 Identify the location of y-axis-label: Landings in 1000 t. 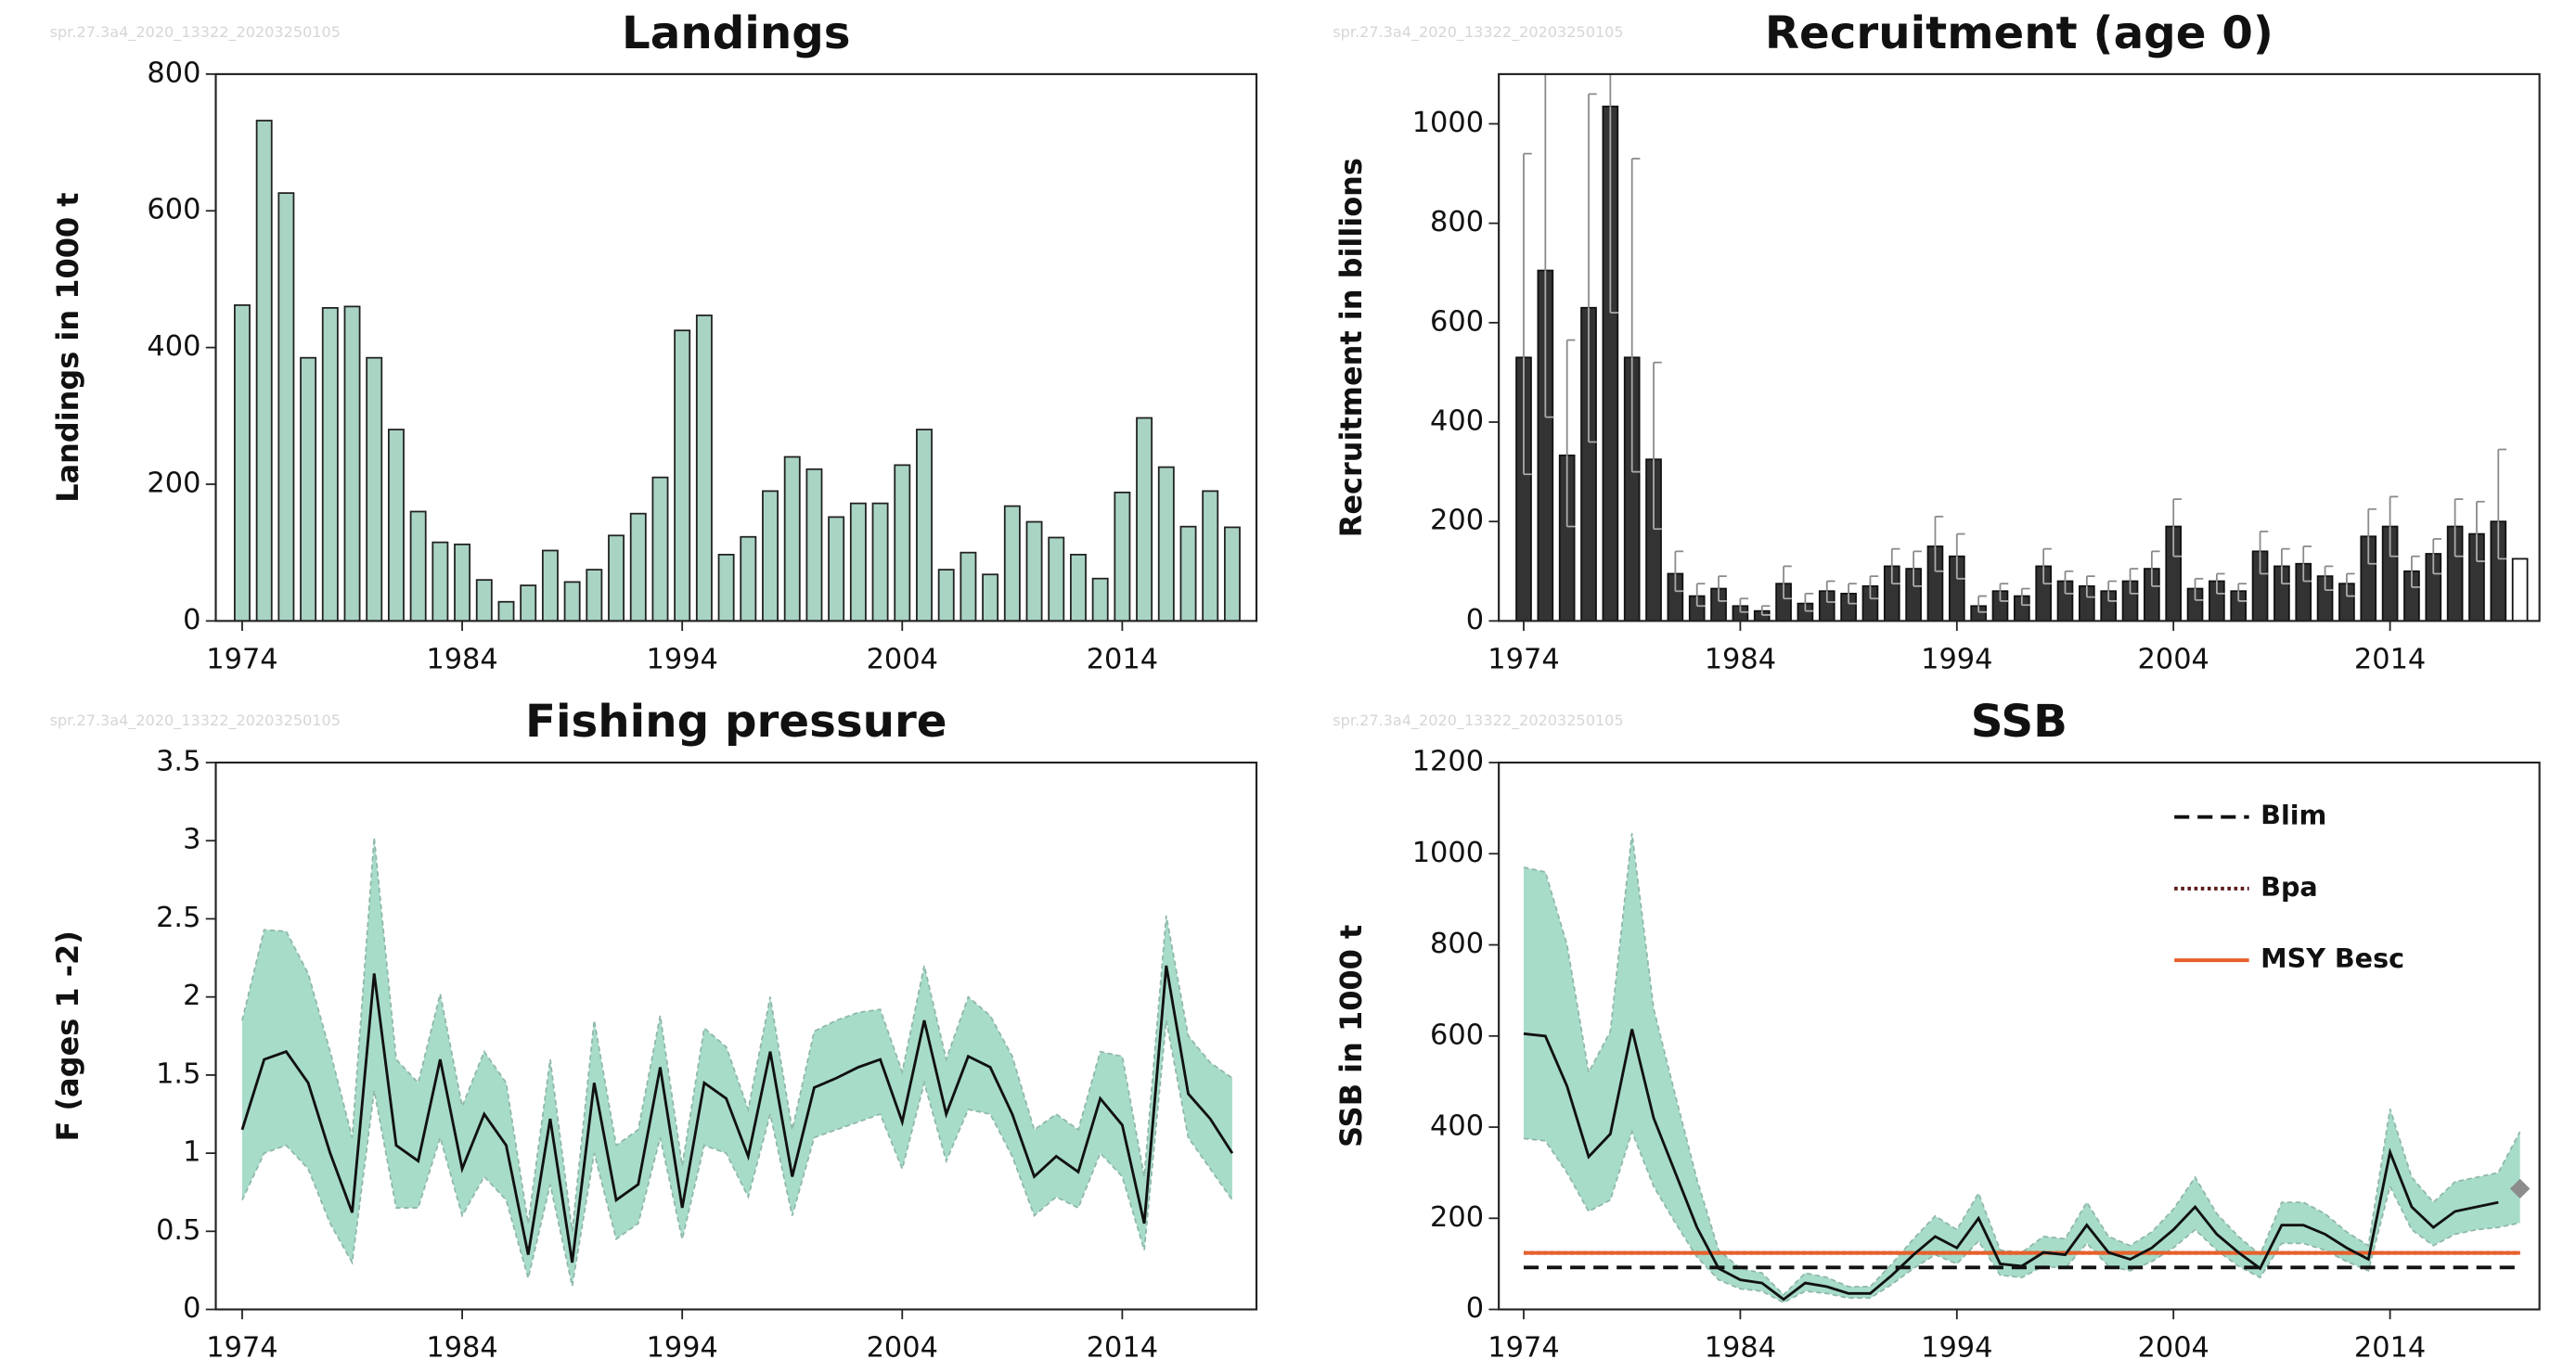
(67, 347).